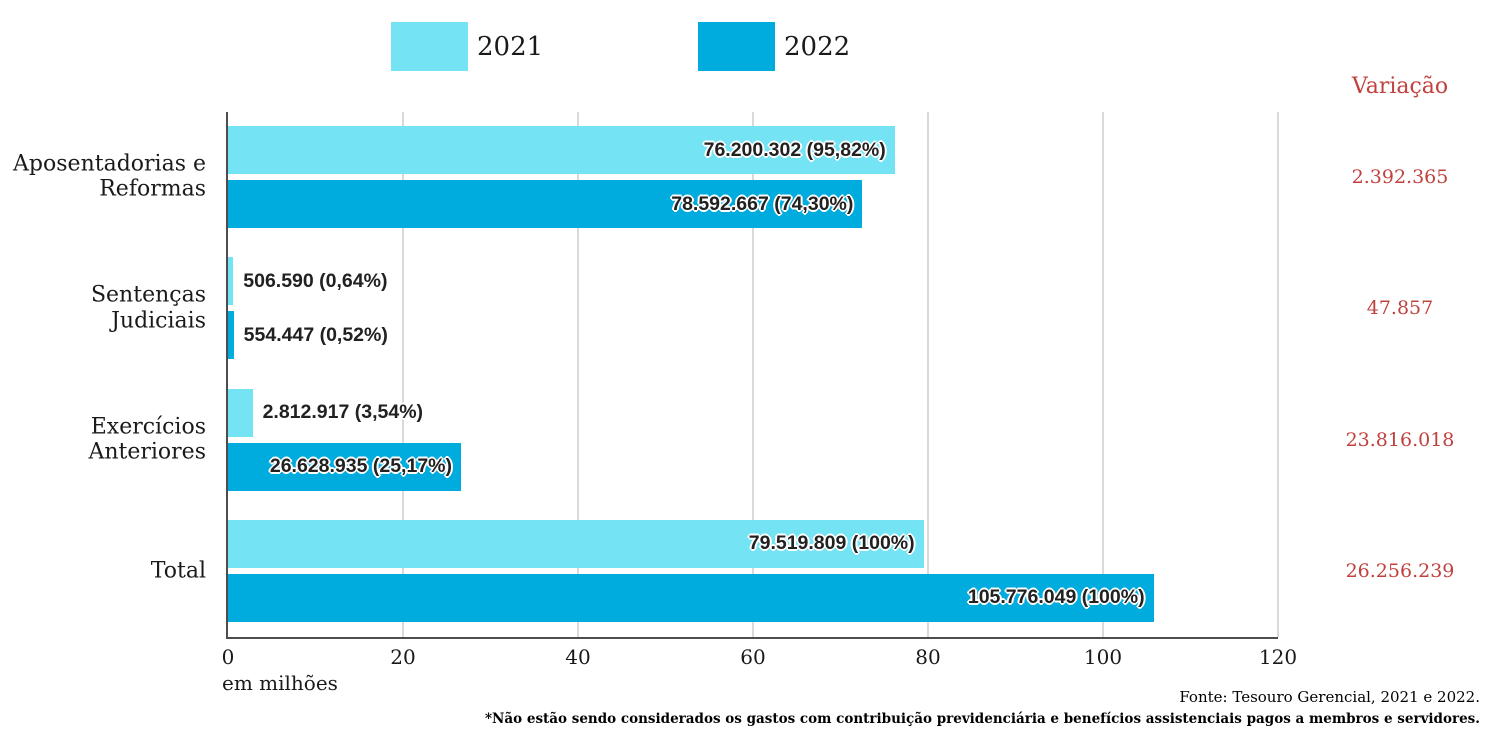  I want to click on bar-value-label-2021-sentencas-judiciais: 506.590 (0,64%), so click(315, 280).